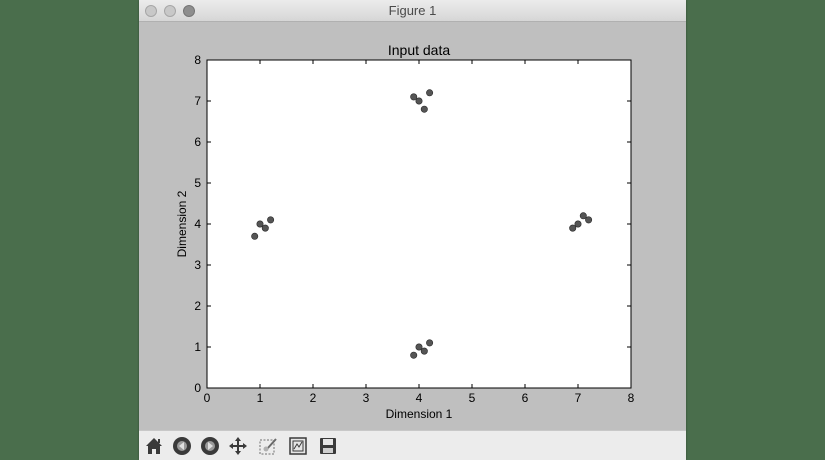 The height and width of the screenshot is (460, 825). I want to click on move-arrows-icon, so click(238, 446).